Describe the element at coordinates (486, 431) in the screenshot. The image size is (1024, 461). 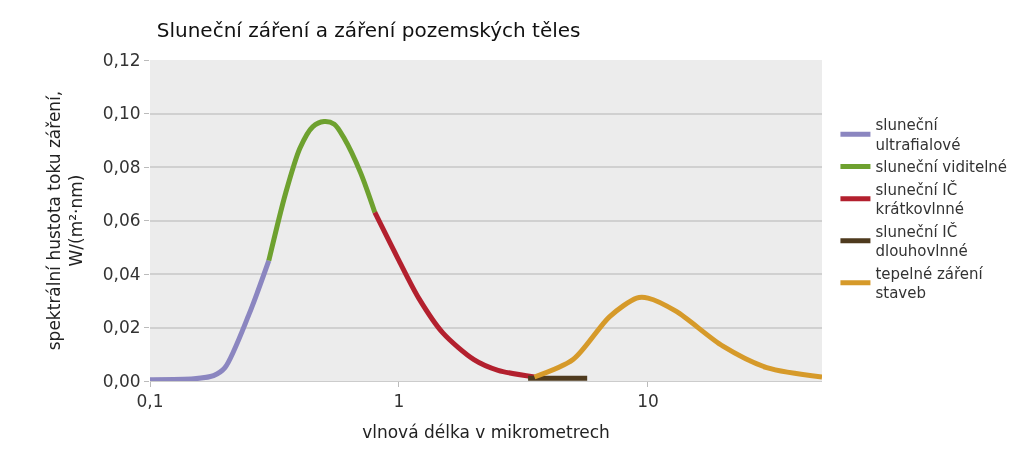
I see `x-axis-title: vlnová délka v mikrometrech` at that location.